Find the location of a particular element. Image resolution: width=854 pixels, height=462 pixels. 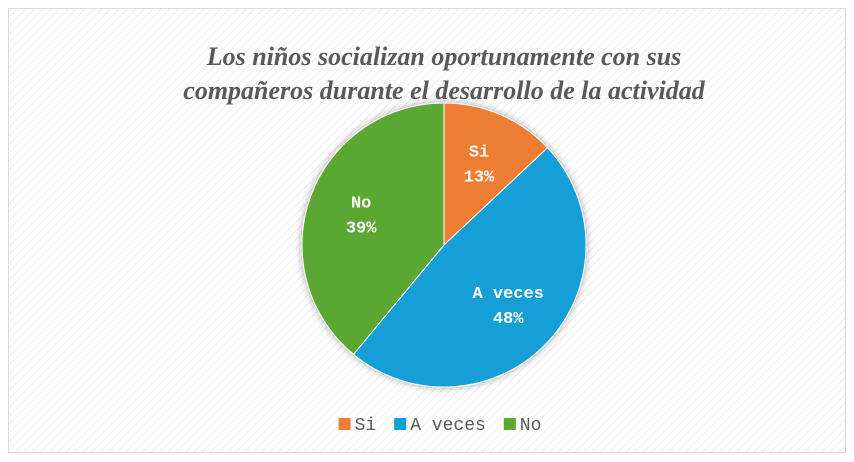

slice-category-label: A veces is located at coordinates (507, 294).